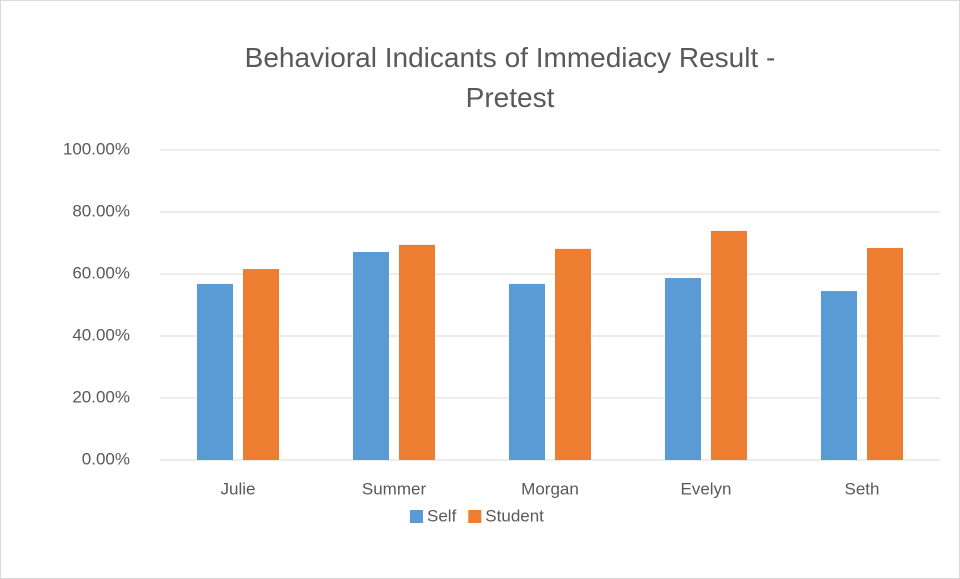  What do you see at coordinates (101, 210) in the screenshot?
I see `y-tick-label: 80.00%` at bounding box center [101, 210].